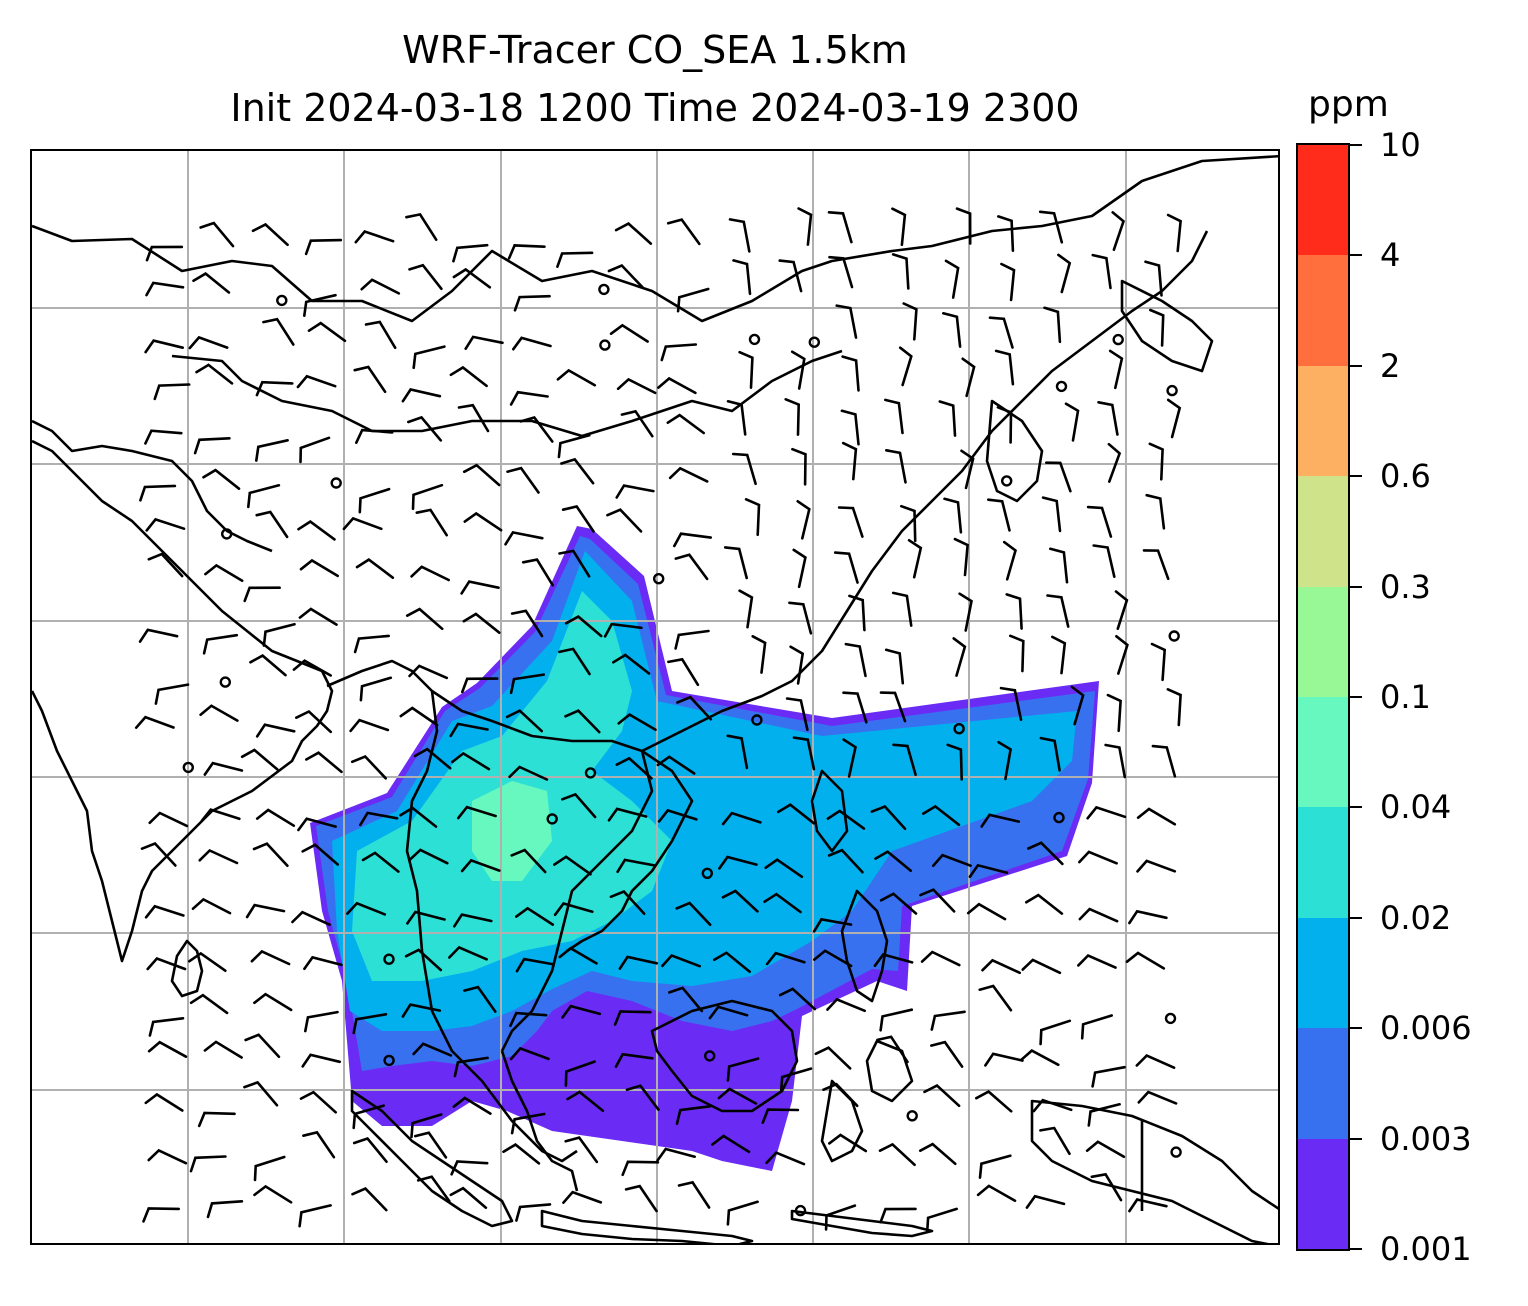 Image resolution: width=1528 pixels, height=1306 pixels. I want to click on map-title-line1: WRF-Tracer CO_SEA 1.5km, so click(655, 50).